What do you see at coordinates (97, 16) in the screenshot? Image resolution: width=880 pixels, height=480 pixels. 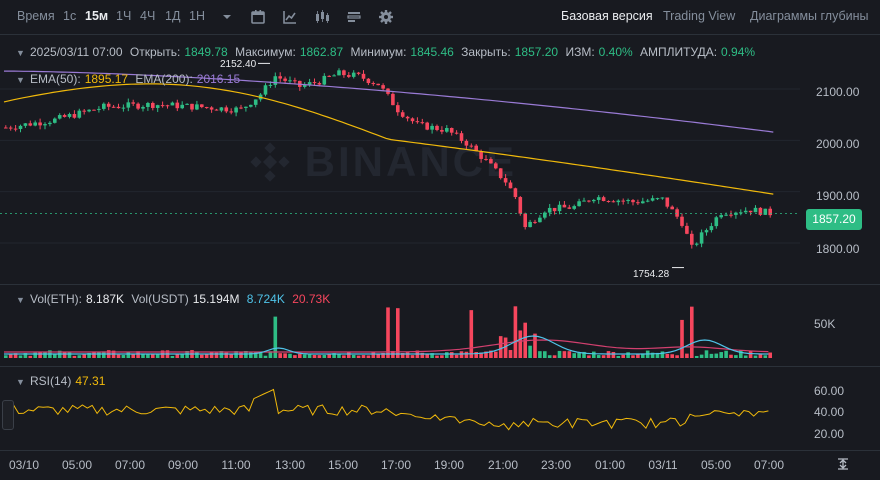 I see `interval-15m: 15м` at bounding box center [97, 16].